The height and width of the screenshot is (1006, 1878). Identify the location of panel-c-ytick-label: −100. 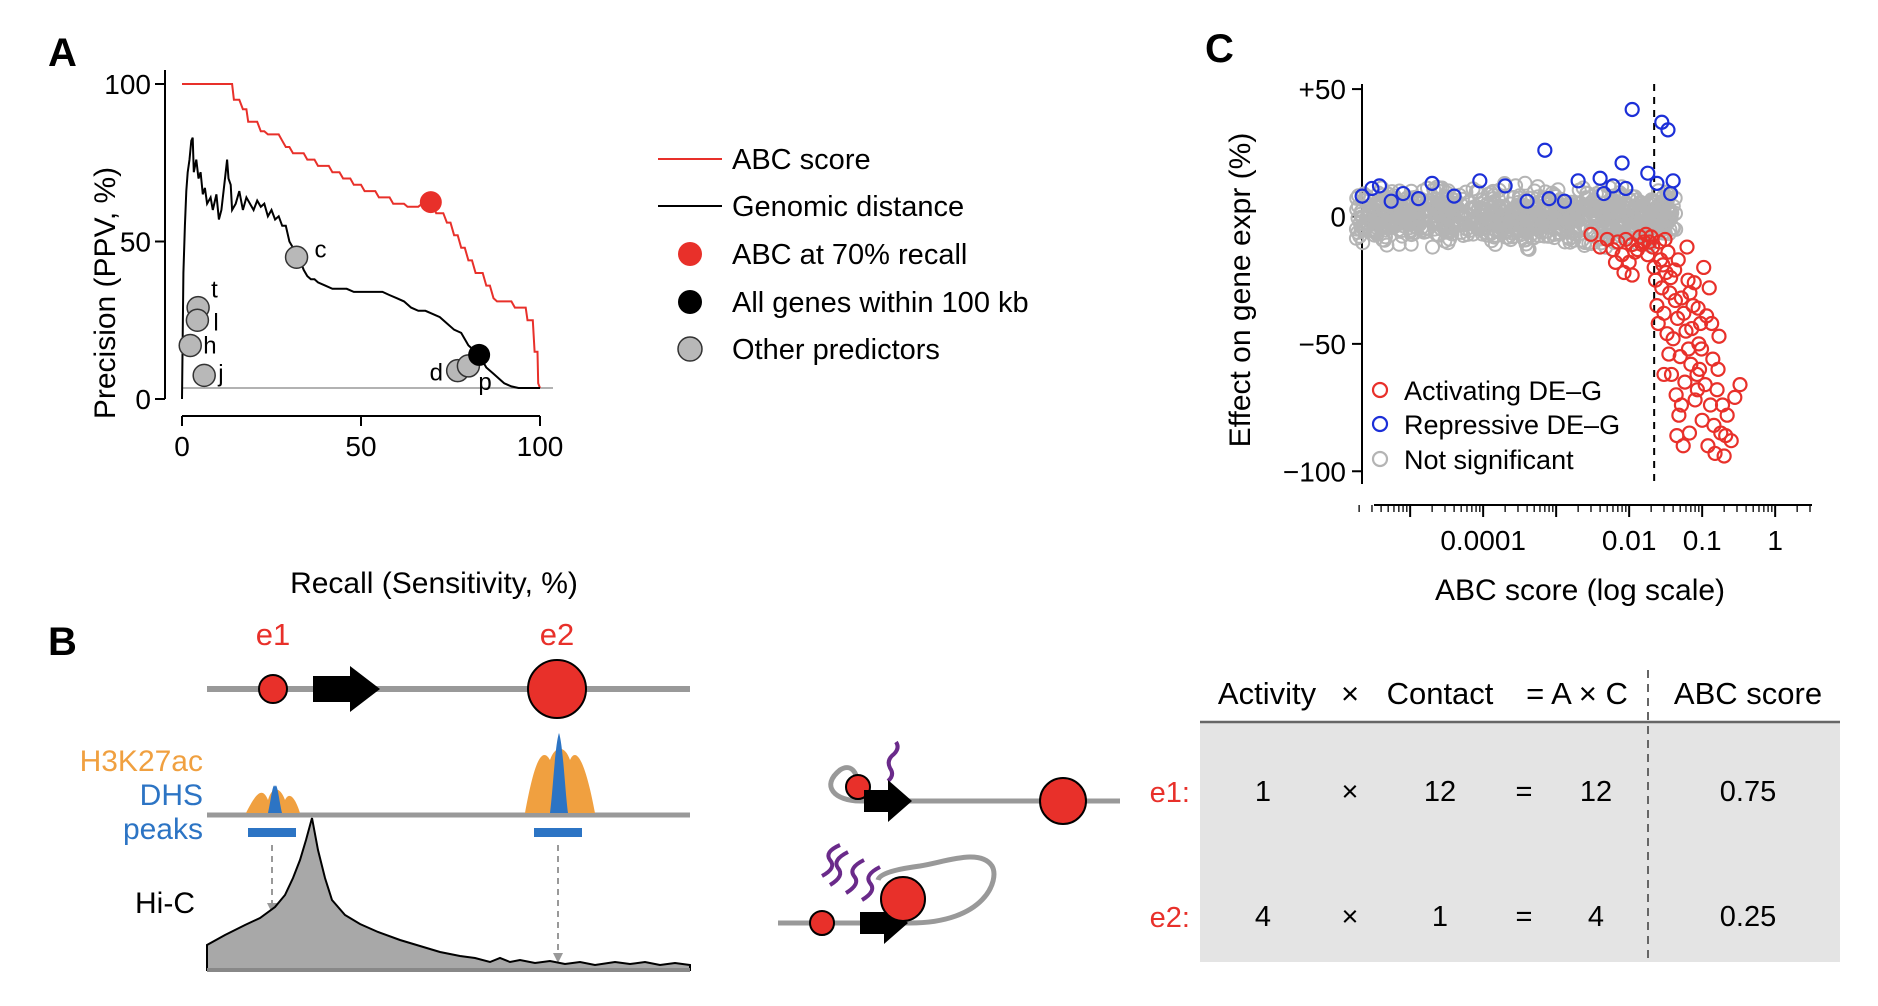
(1314, 471).